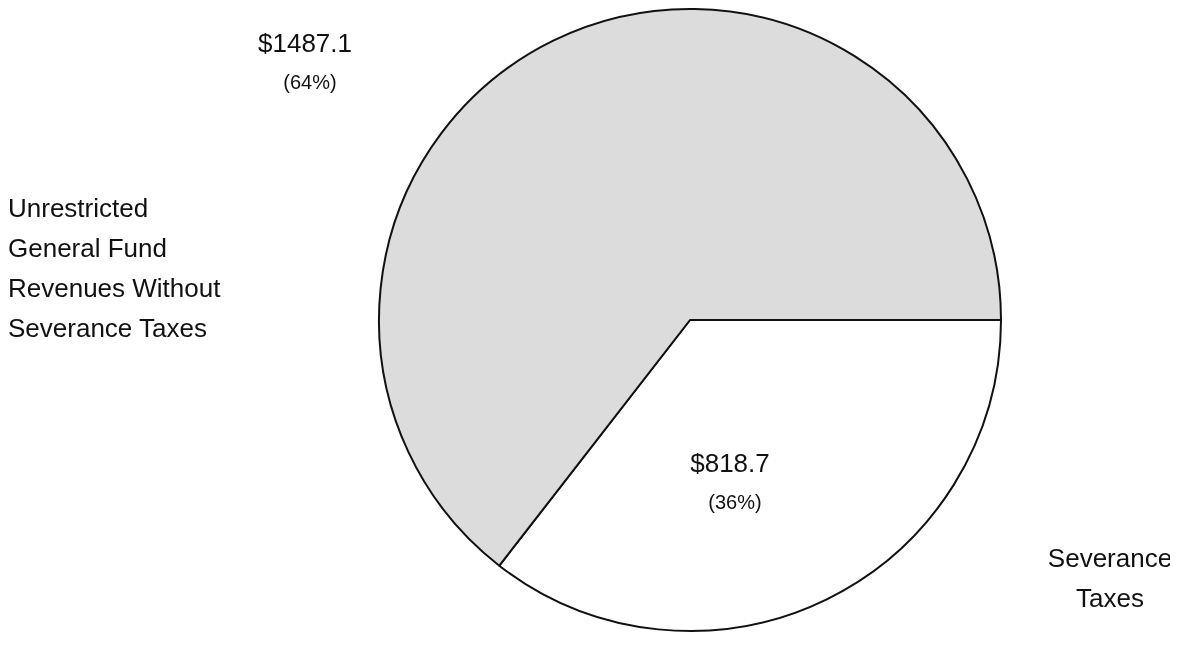 The height and width of the screenshot is (652, 1189). I want to click on data-label: $1487.1 (64%), so click(305, 60).